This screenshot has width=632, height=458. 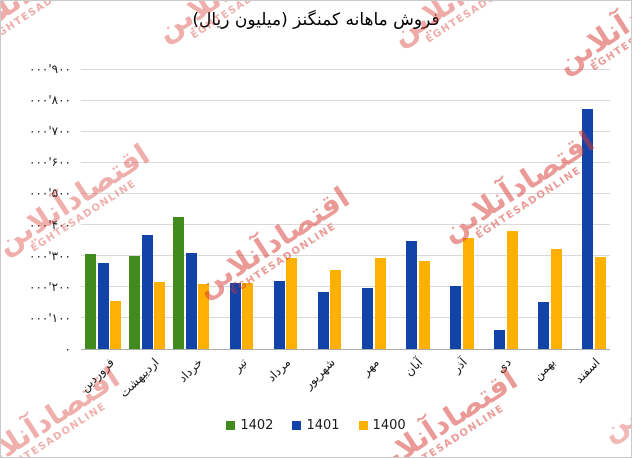 What do you see at coordinates (414, 367) in the screenshot?
I see `x-label-aban: آبان` at bounding box center [414, 367].